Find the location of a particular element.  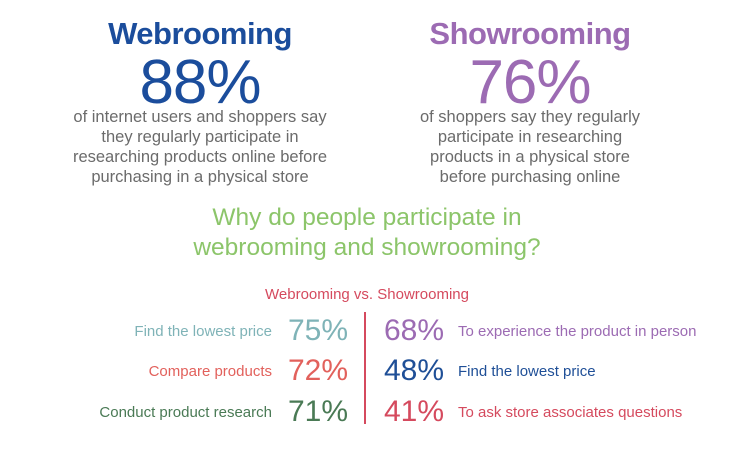

webrooming-desc-line: purchasing in a physical store is located at coordinates (200, 177).